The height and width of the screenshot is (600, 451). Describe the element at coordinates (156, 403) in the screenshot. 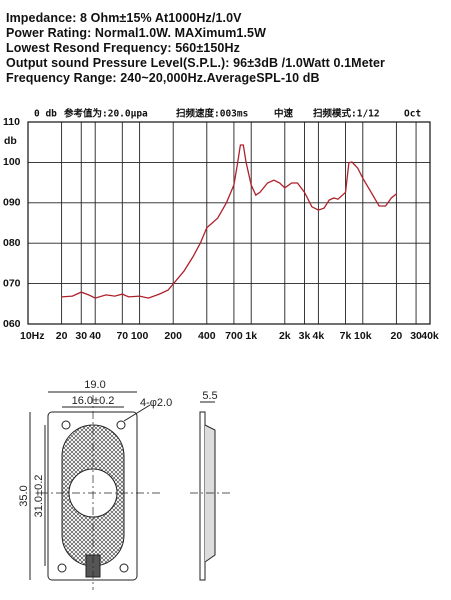

I see `dimension-label: 4-φ2.0` at that location.